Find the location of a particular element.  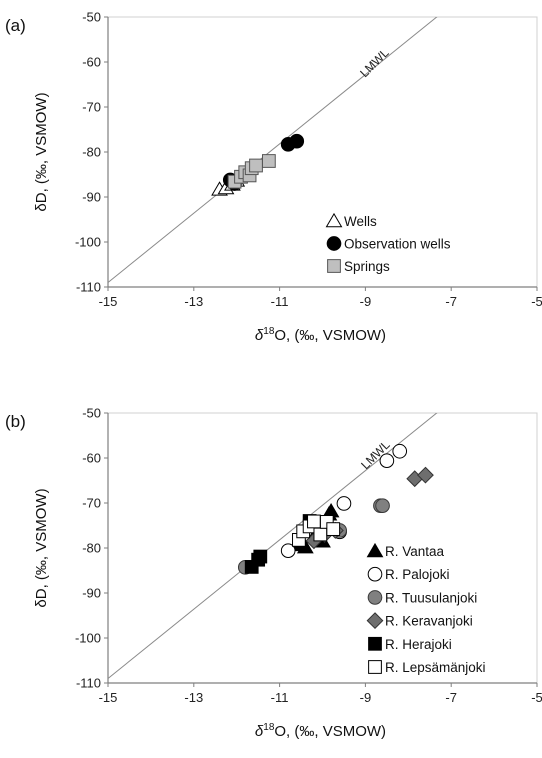

legend-label: Springs is located at coordinates (367, 266).